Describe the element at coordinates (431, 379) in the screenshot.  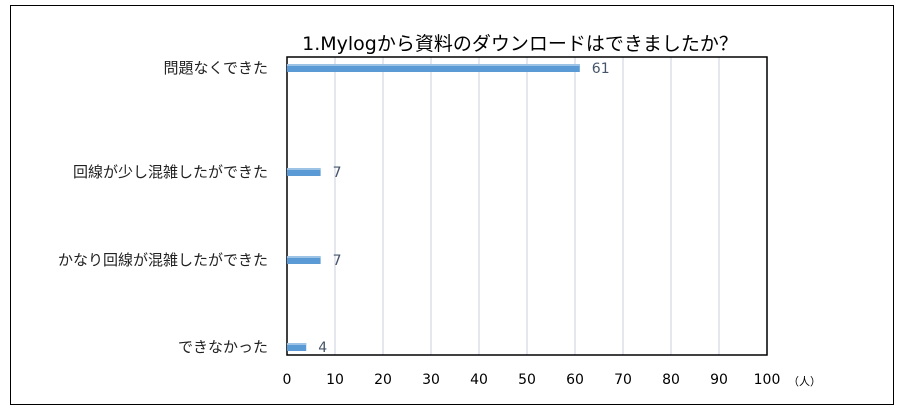
I see `x-tick-label: 30` at that location.